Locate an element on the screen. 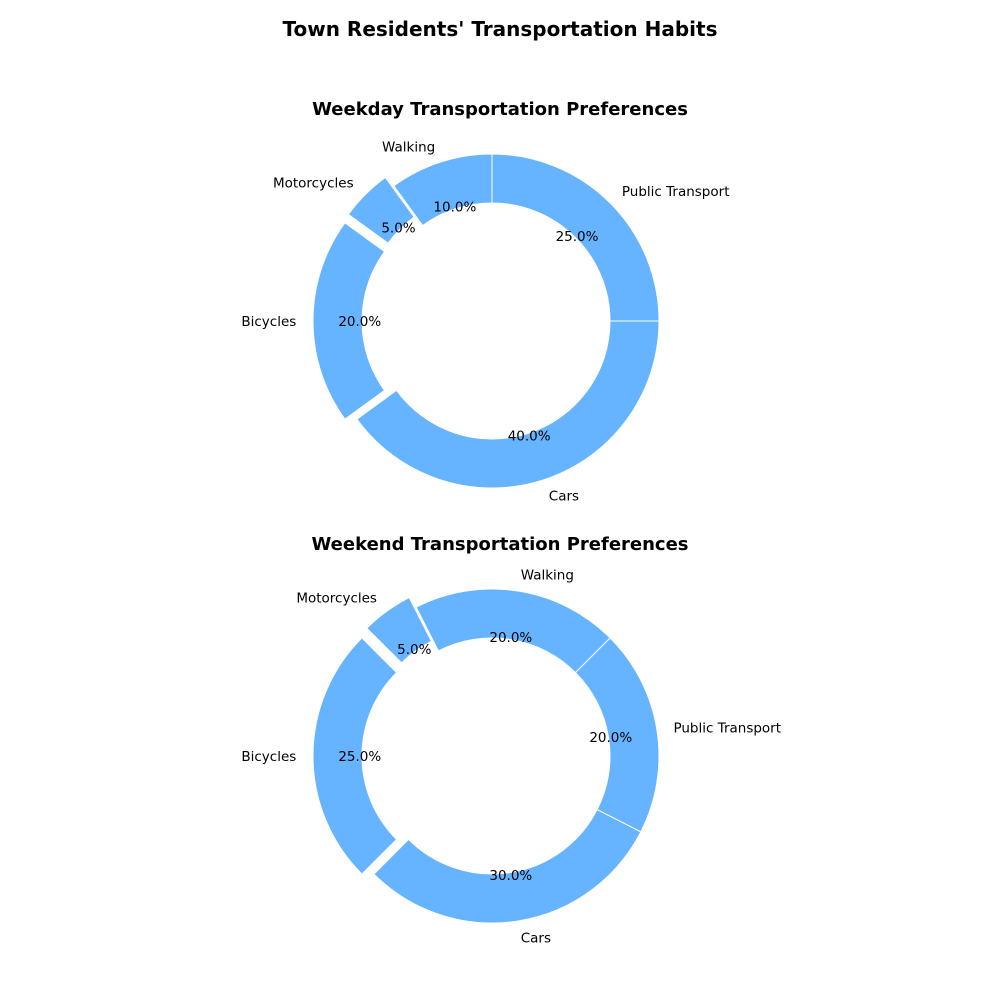  percent-bicycles: 25.0% is located at coordinates (359, 757).